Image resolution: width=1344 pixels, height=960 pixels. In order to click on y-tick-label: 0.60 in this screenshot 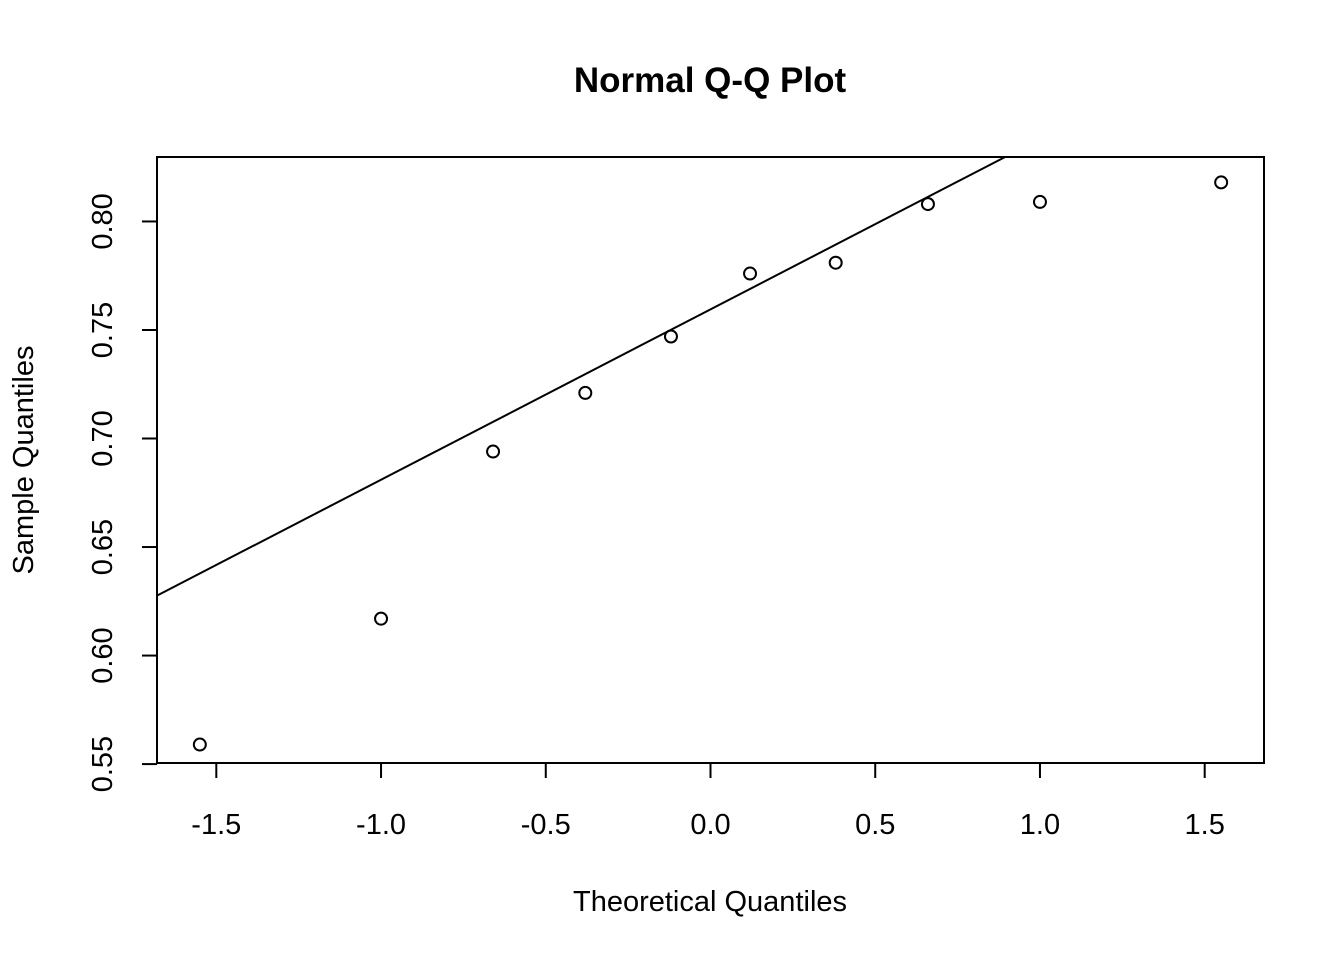, I will do `click(103, 655)`.